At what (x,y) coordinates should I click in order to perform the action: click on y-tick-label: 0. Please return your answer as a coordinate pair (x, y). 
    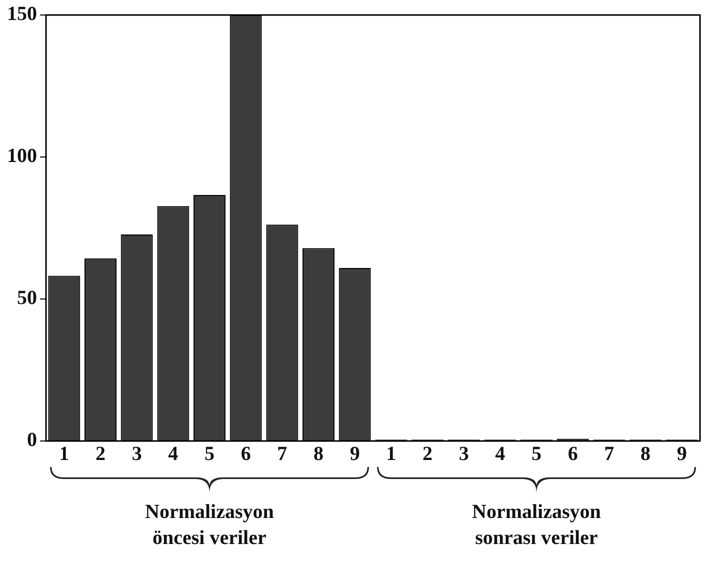
    Looking at the image, I should click on (32, 440).